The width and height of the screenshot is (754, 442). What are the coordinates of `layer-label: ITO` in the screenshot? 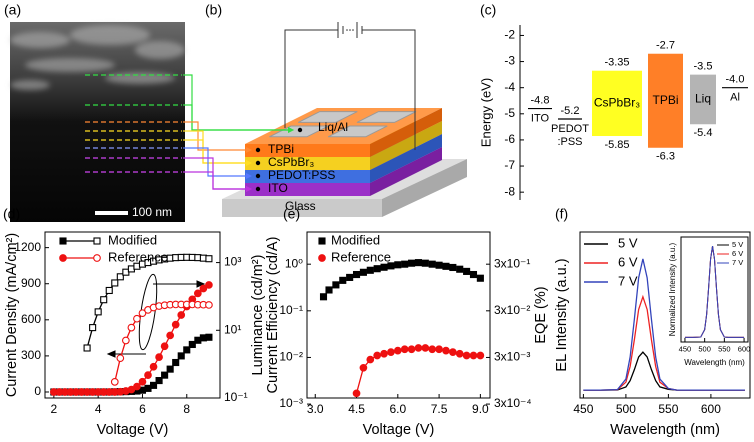 It's located at (278, 188).